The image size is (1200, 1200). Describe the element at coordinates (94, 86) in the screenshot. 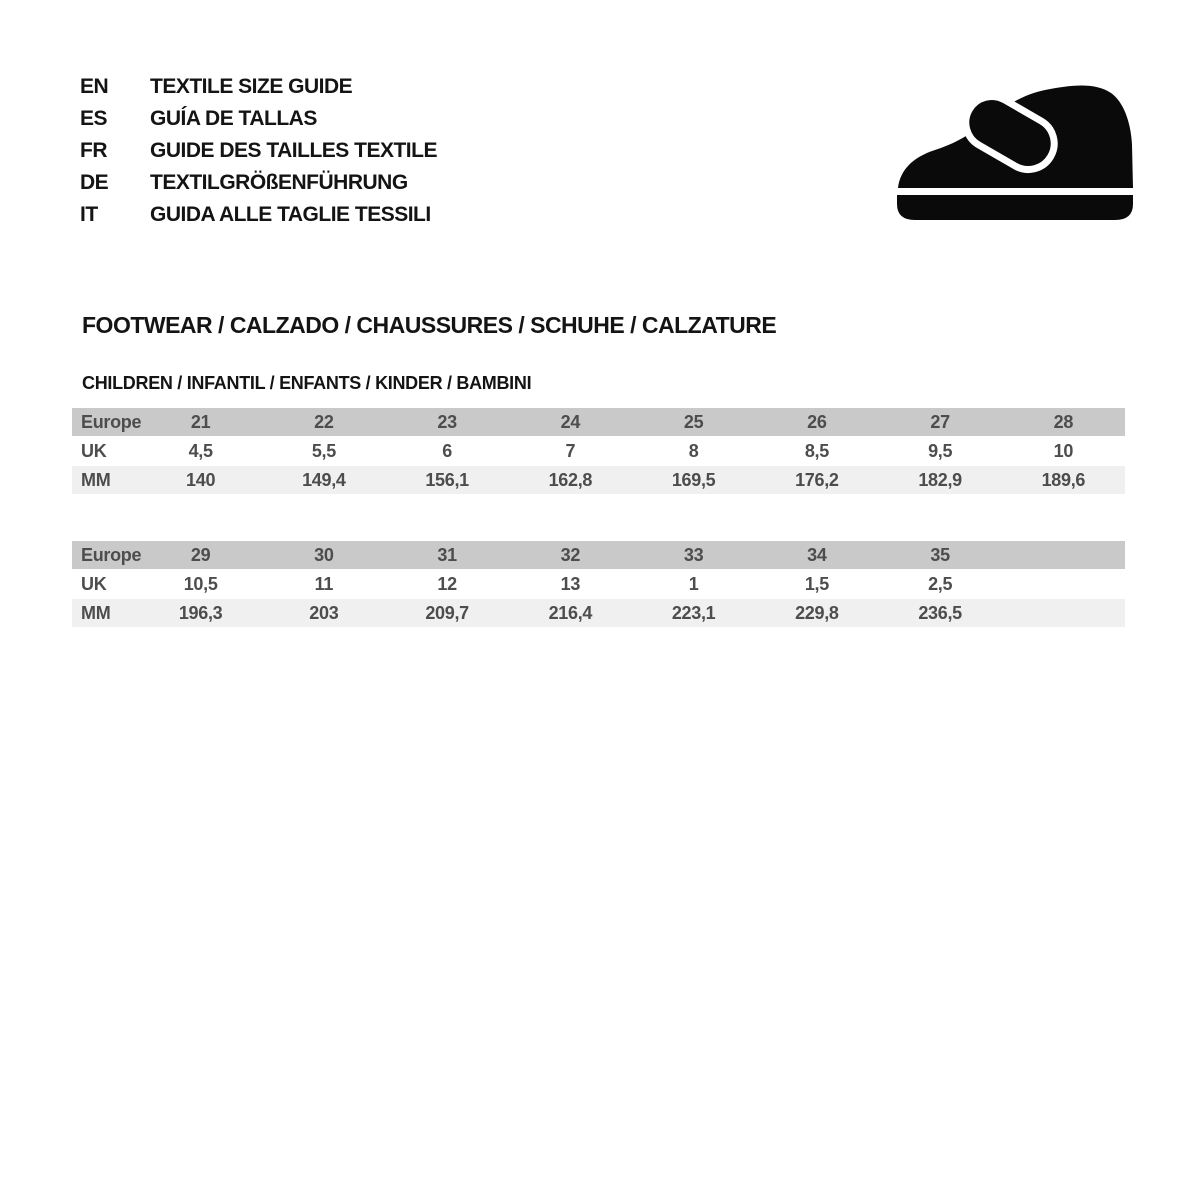

I see `language-code: EN` at that location.